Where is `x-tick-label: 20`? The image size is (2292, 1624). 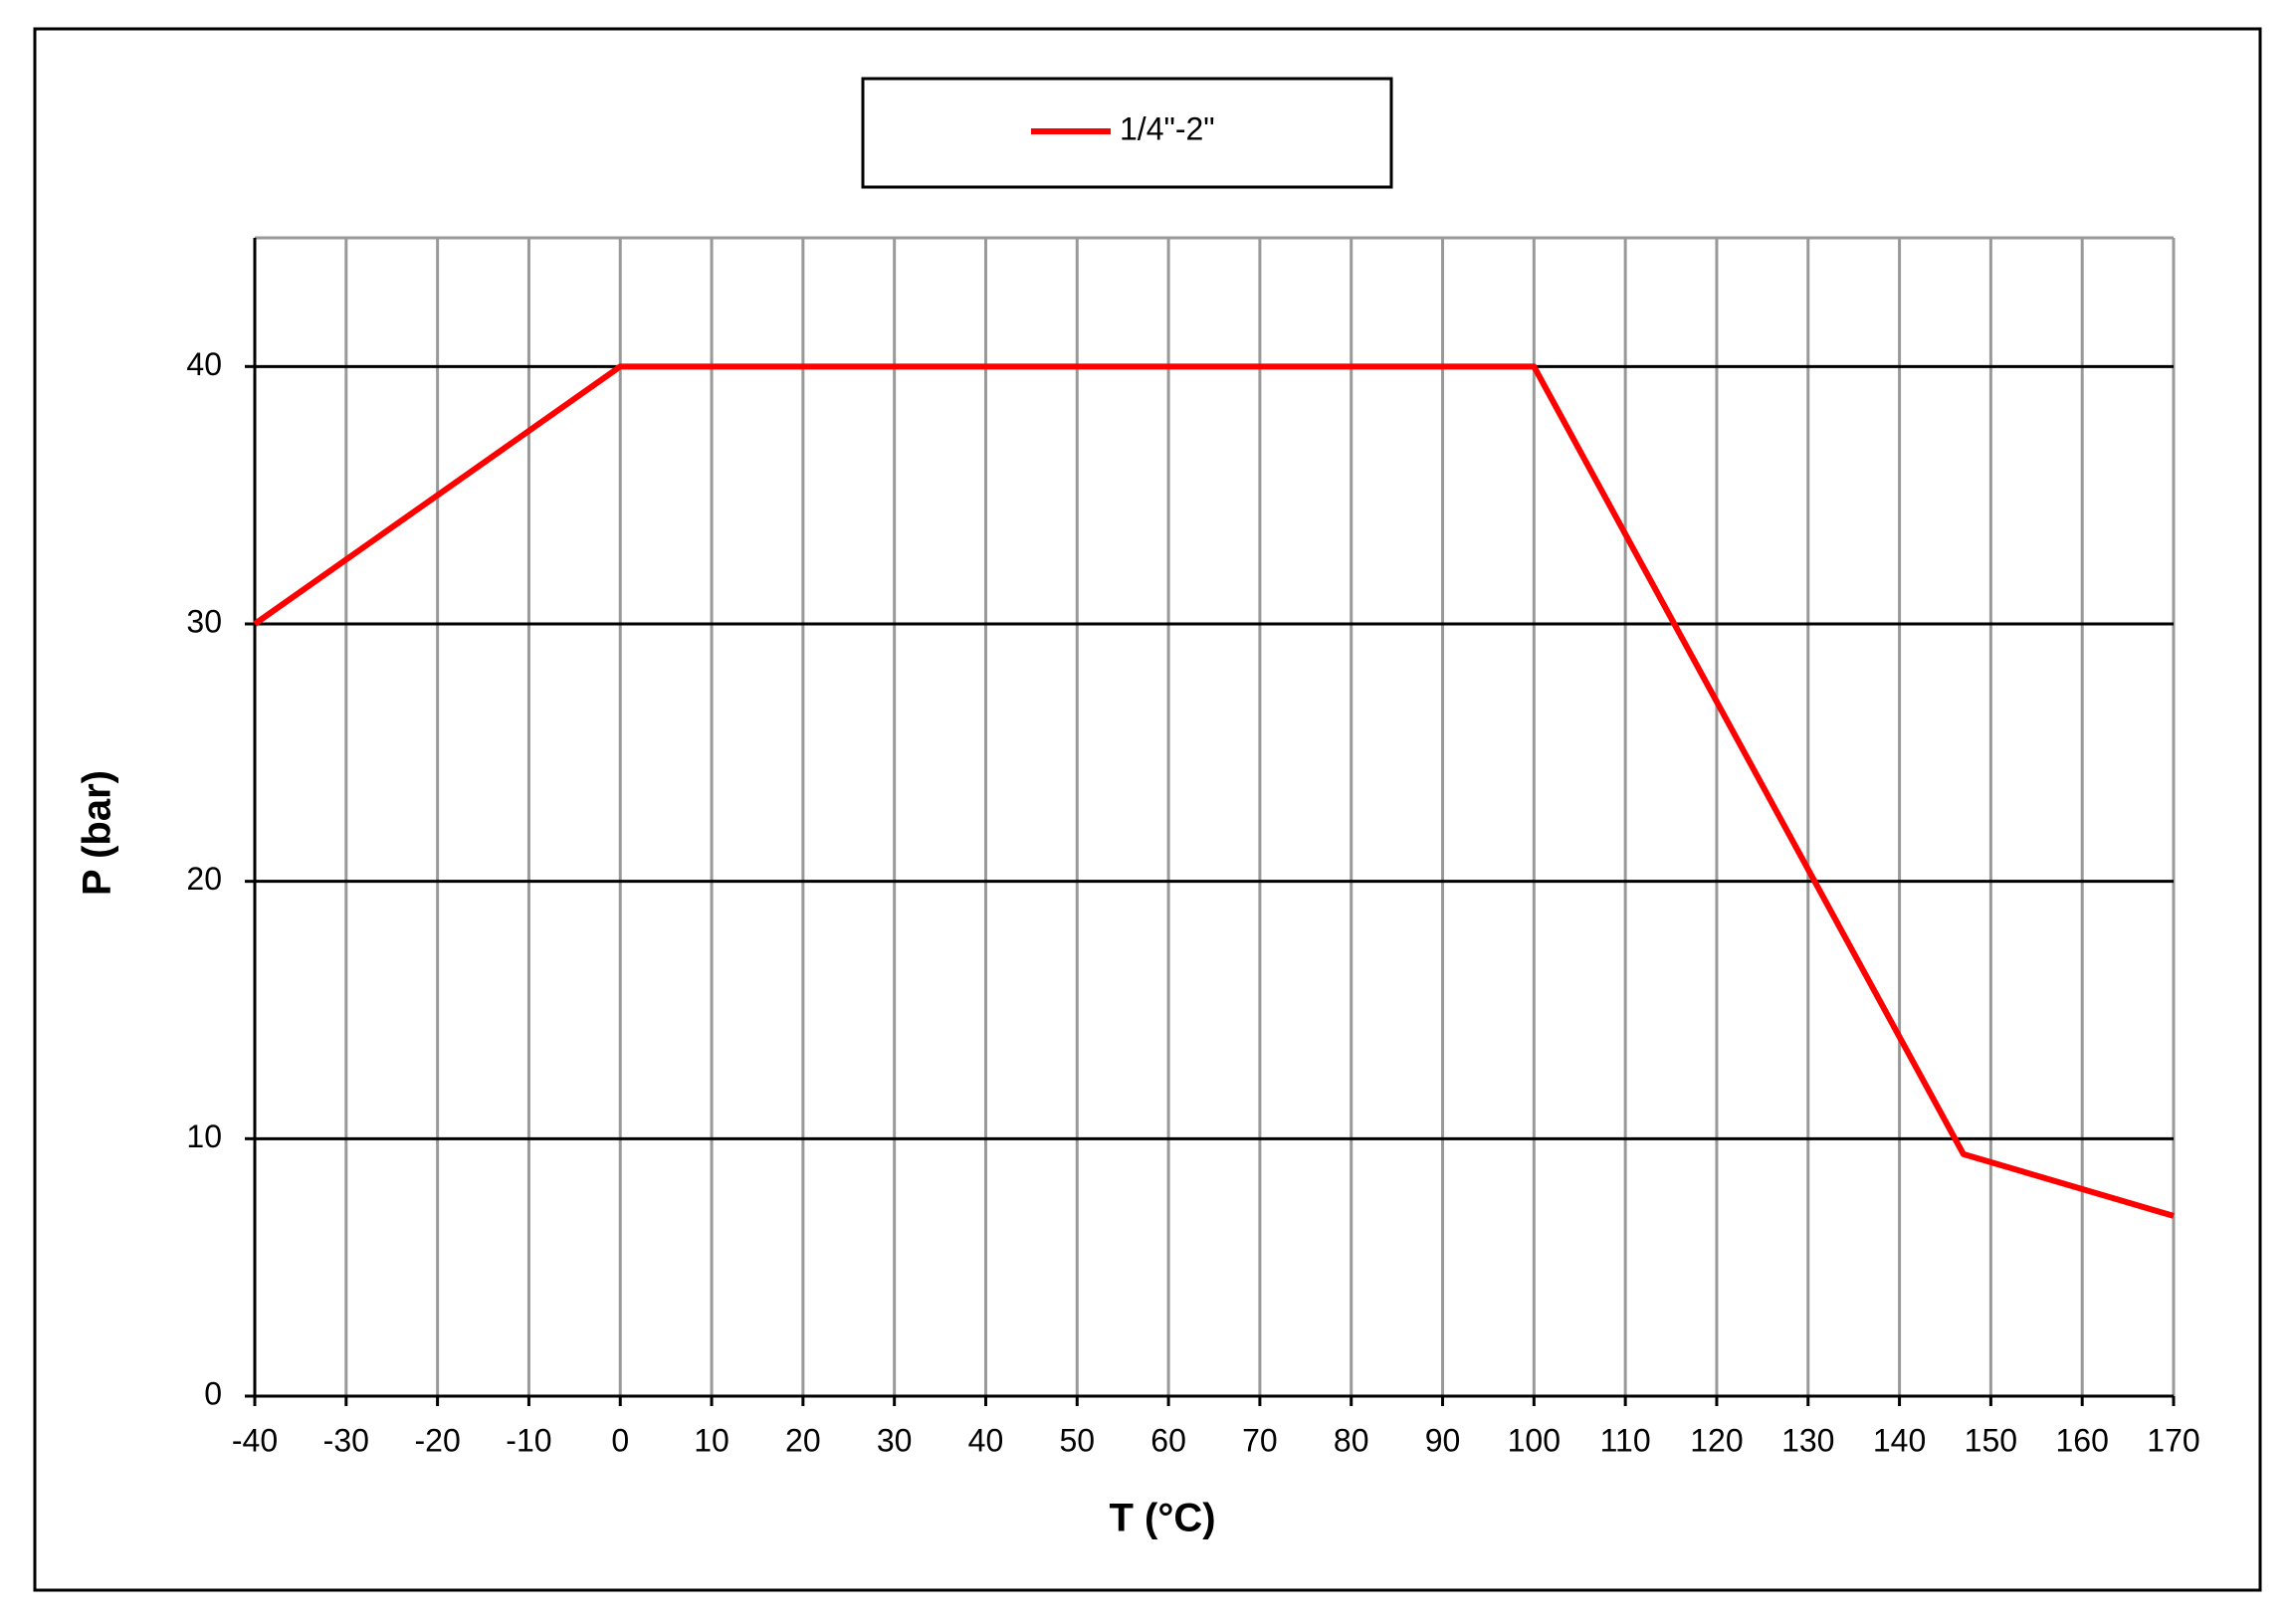
x-tick-label: 20 is located at coordinates (803, 1440).